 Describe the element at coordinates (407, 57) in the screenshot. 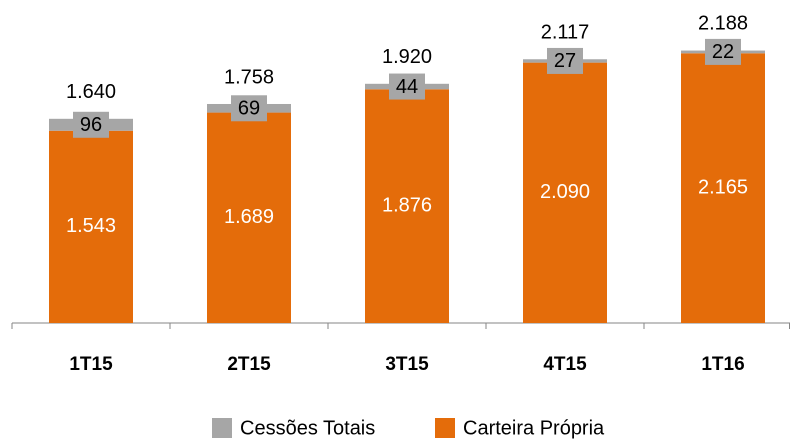

I see `total-label: 1.920` at that location.